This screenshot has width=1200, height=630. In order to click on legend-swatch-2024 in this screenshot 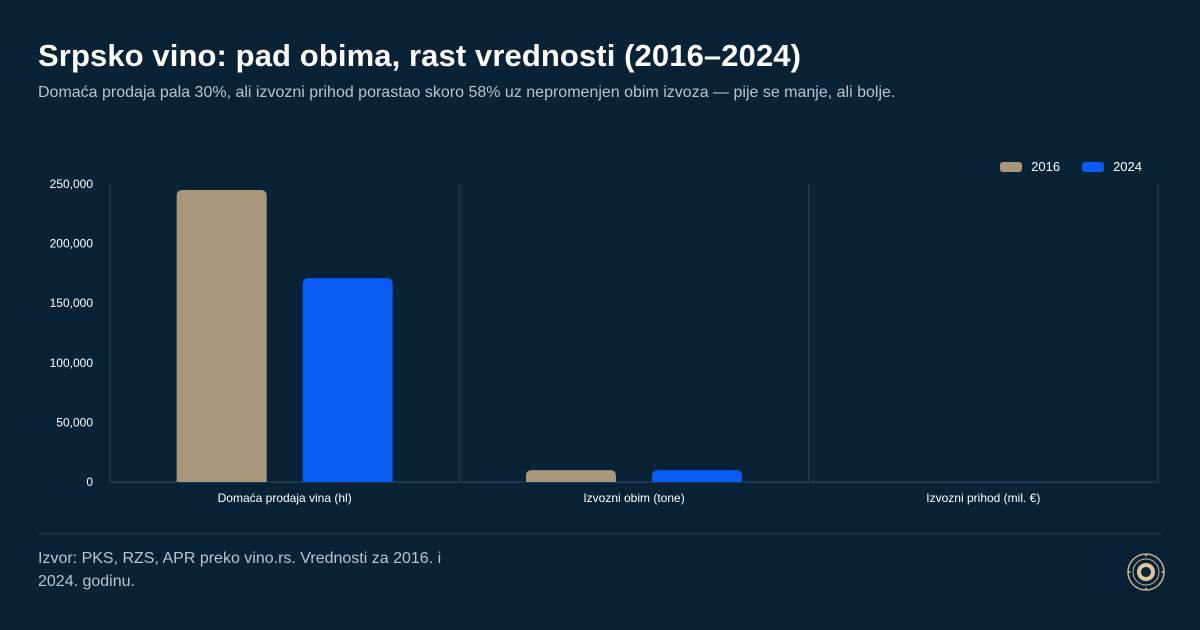, I will do `click(1093, 166)`.